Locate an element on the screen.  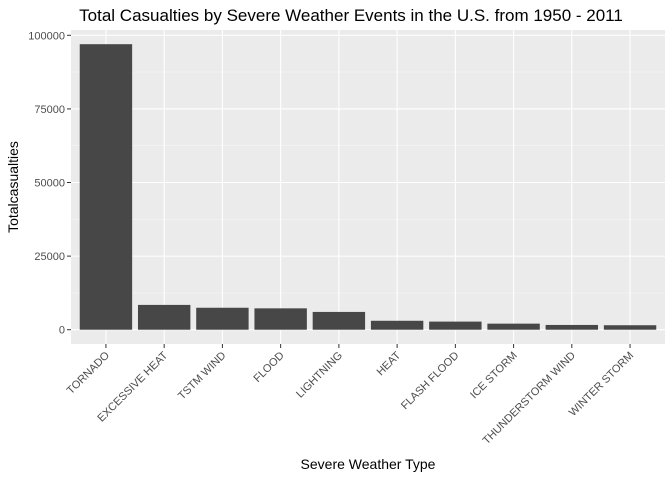
x-tick-label: TORNADO is located at coordinates (89, 373).